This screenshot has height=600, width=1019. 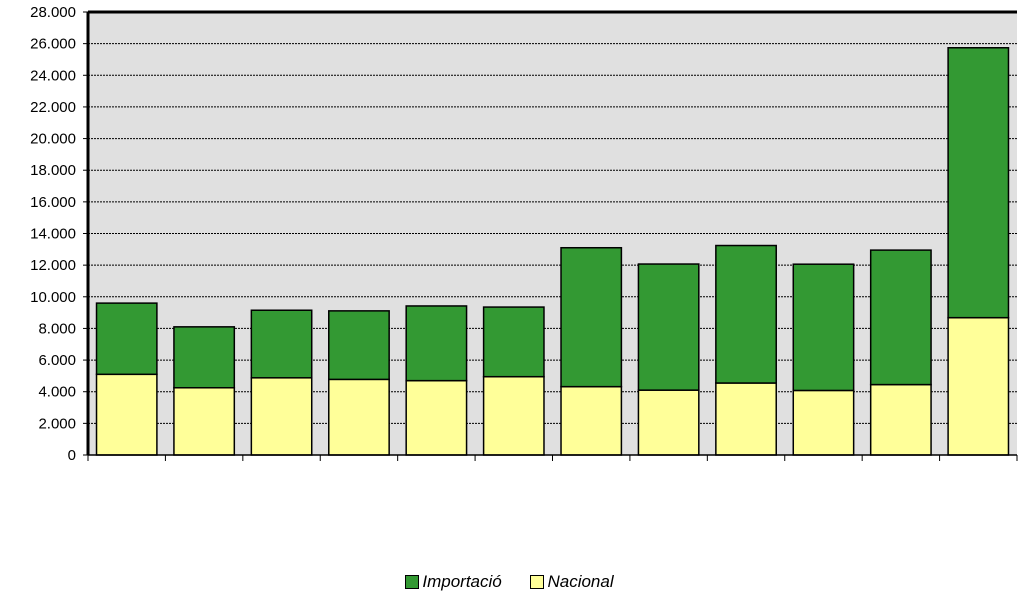 What do you see at coordinates (57, 360) in the screenshot?
I see `y-tick-label: 6.000` at bounding box center [57, 360].